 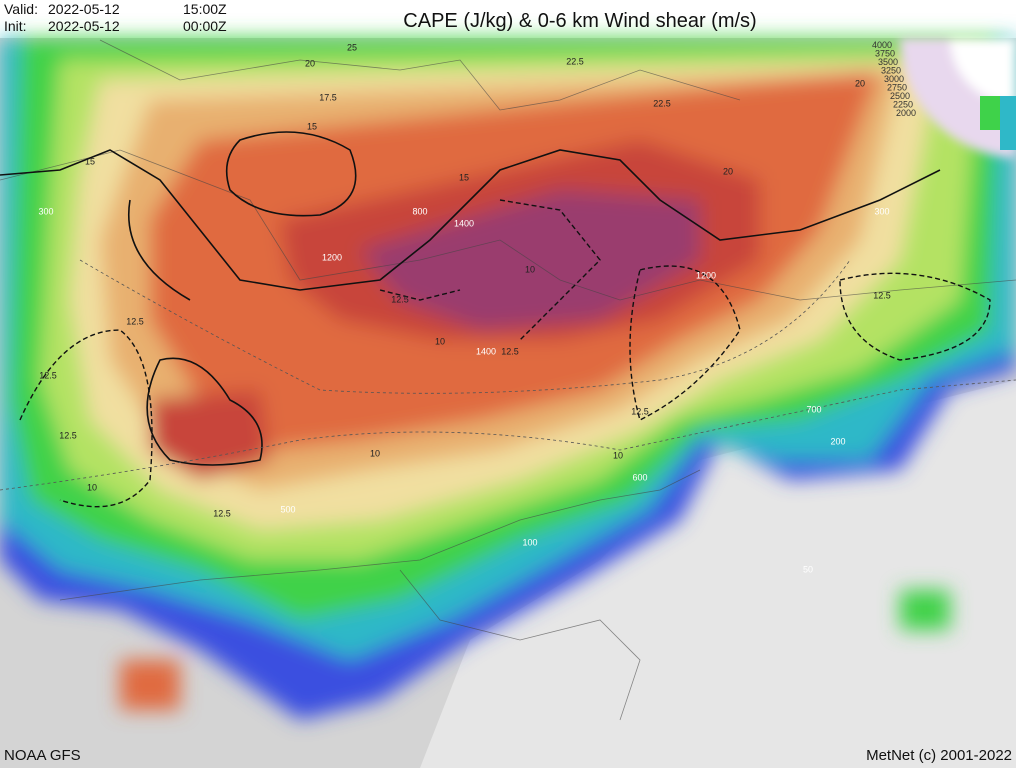 I want to click on shear-label: 25, so click(x=352, y=47).